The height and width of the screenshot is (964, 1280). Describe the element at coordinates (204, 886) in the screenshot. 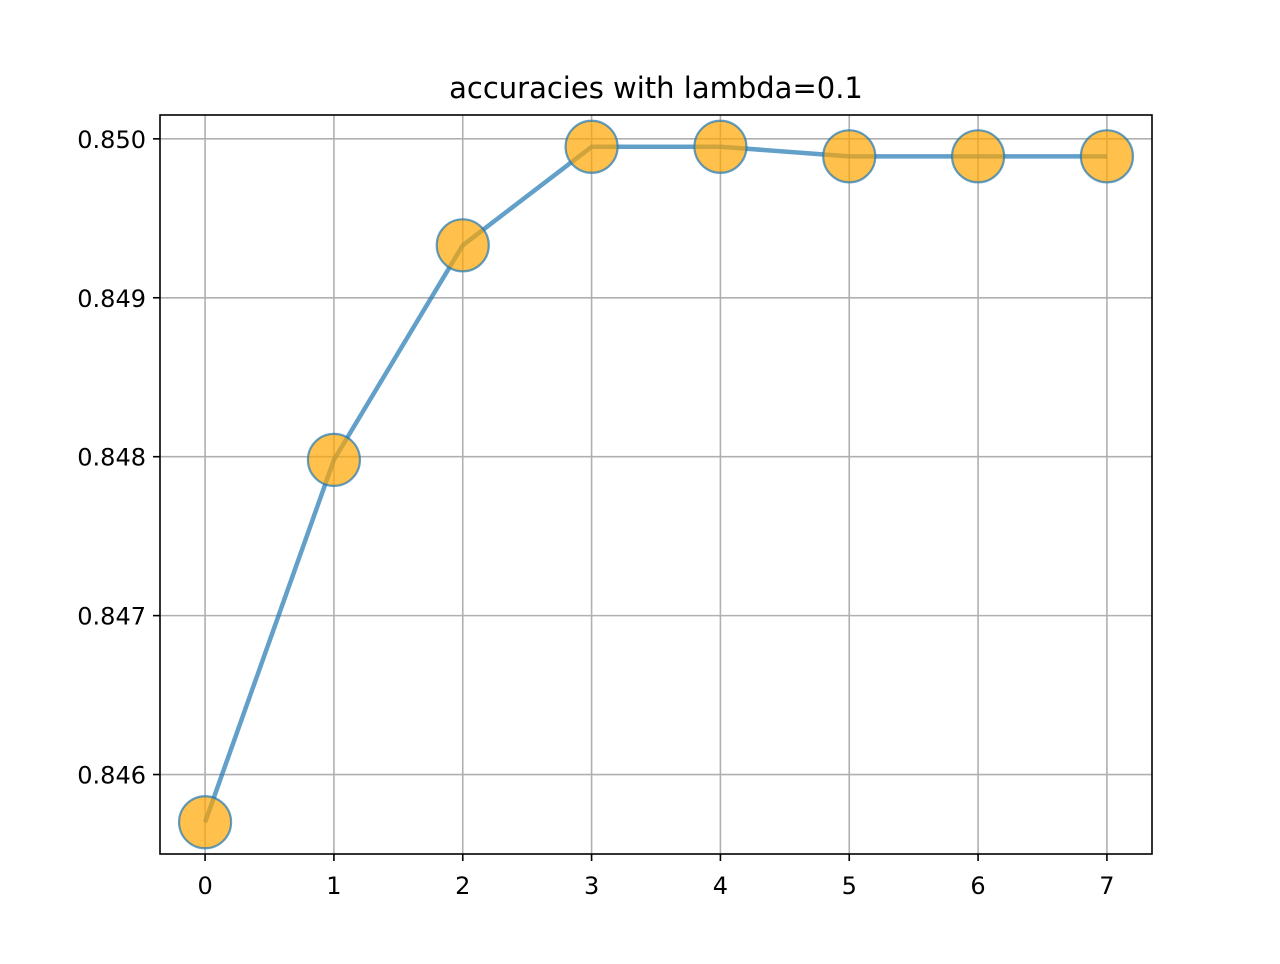

I see `x-tick-label: 0` at that location.